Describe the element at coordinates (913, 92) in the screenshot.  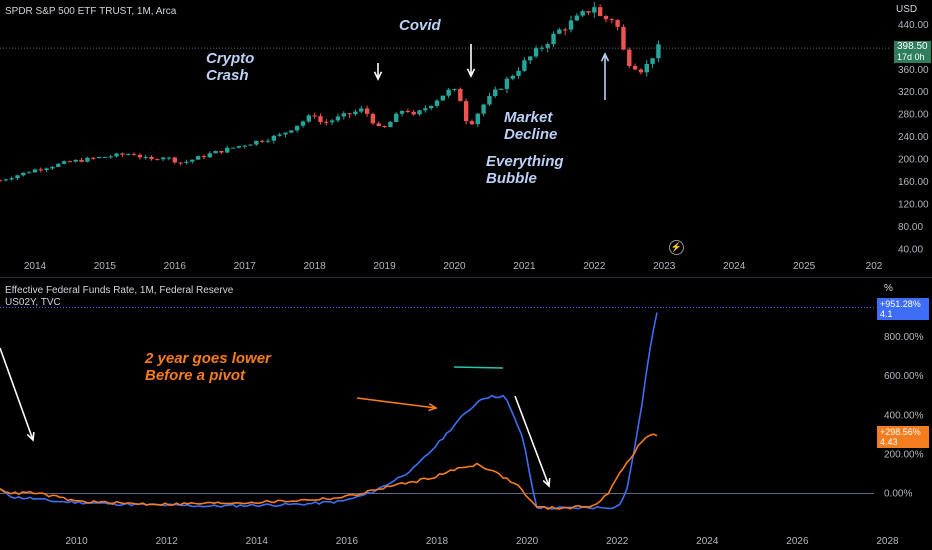
I see `y-tick-label: 320.00` at that location.